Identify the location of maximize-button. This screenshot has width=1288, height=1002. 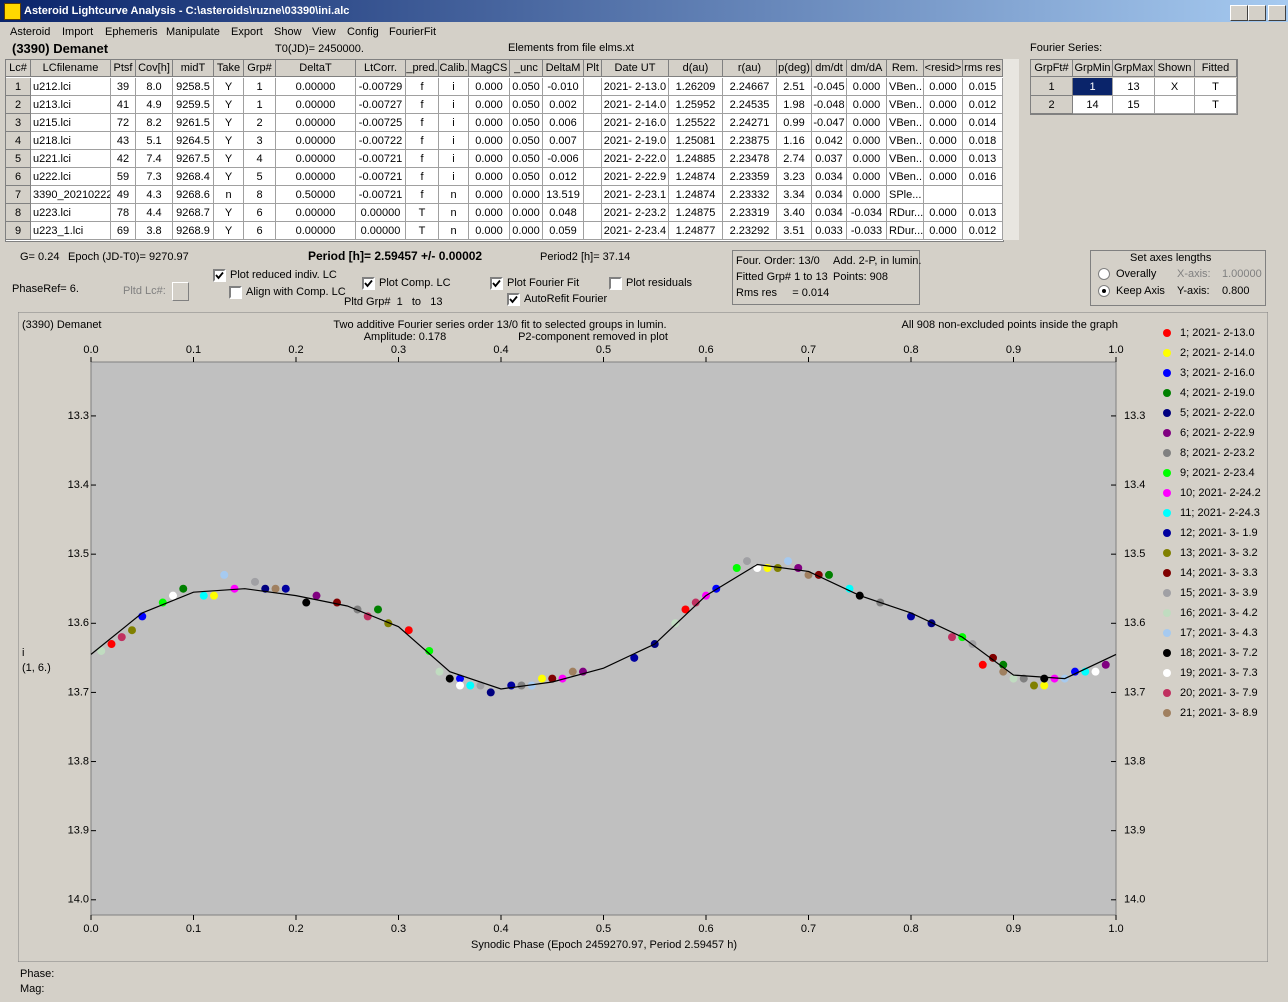
(1257, 13).